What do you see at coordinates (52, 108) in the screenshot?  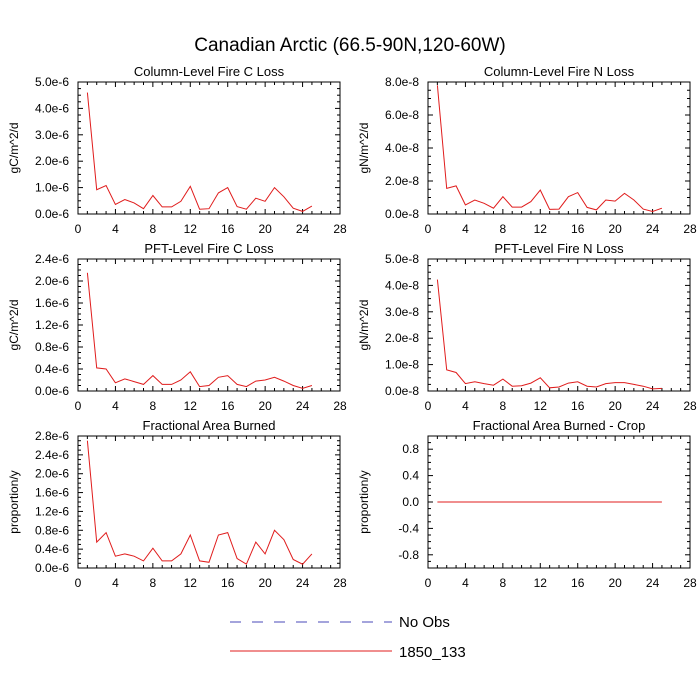 I see `y-tick-label: 4.0e-6` at bounding box center [52, 108].